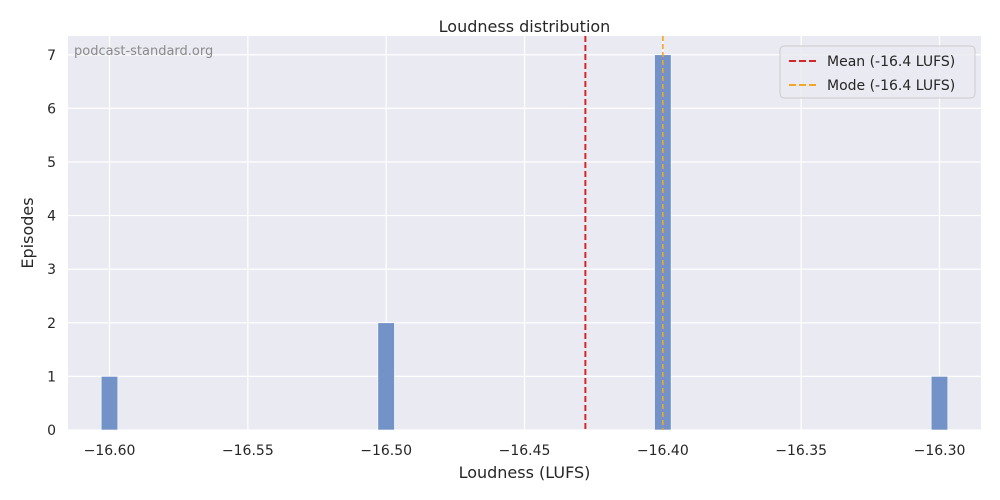 The image size is (1000, 500). What do you see at coordinates (51, 163) in the screenshot?
I see `y-tick-label: 5` at bounding box center [51, 163].